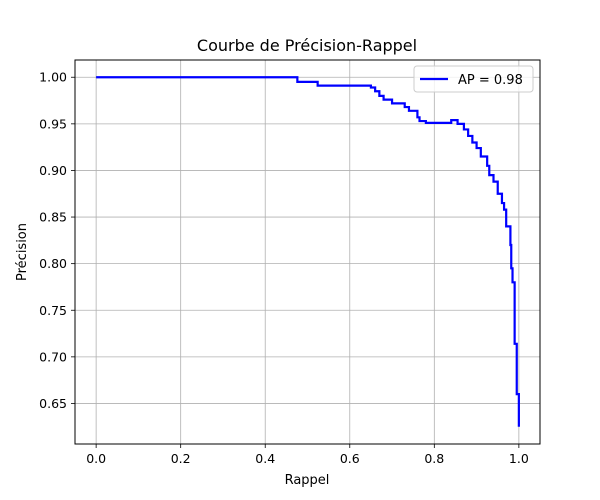 This screenshot has height=500, width=600. I want to click on y-axis-label: Précision, so click(22, 252).